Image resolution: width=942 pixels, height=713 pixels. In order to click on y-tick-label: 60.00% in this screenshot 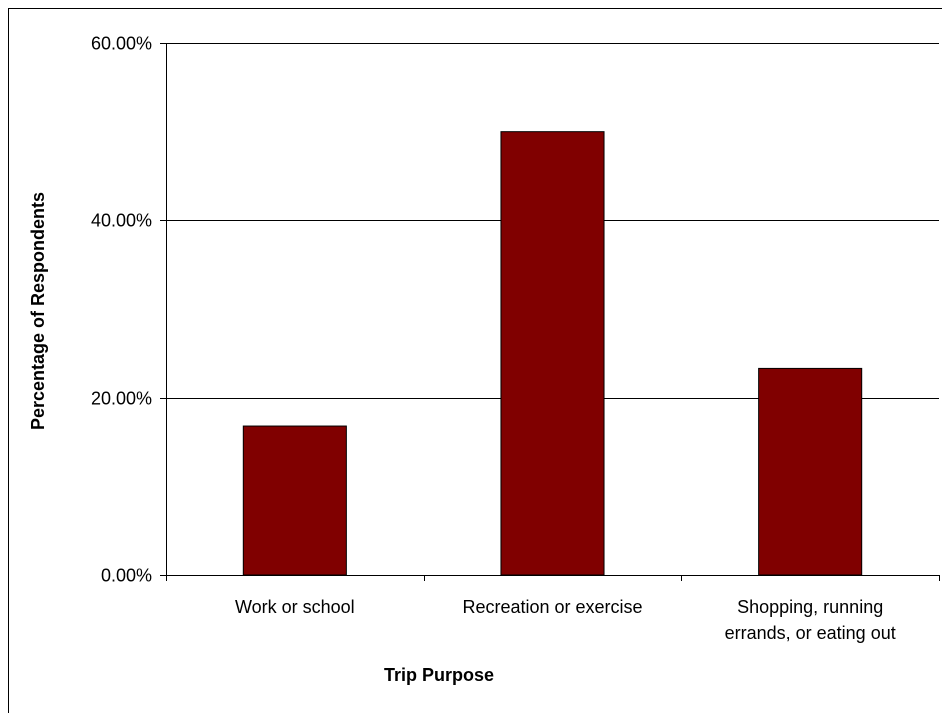, I will do `click(121, 44)`.